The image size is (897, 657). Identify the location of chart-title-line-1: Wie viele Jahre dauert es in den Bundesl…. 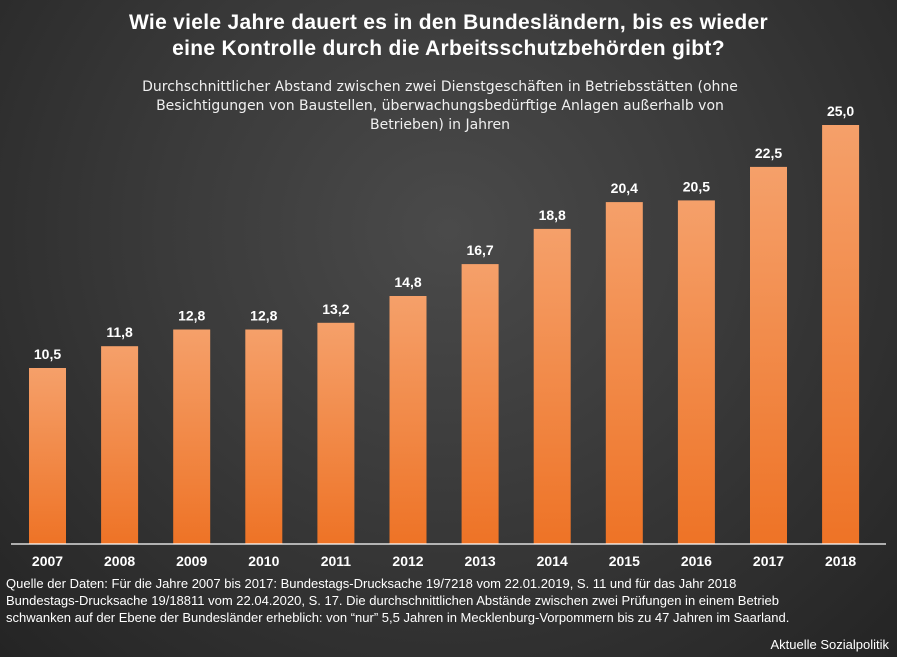
(448, 22).